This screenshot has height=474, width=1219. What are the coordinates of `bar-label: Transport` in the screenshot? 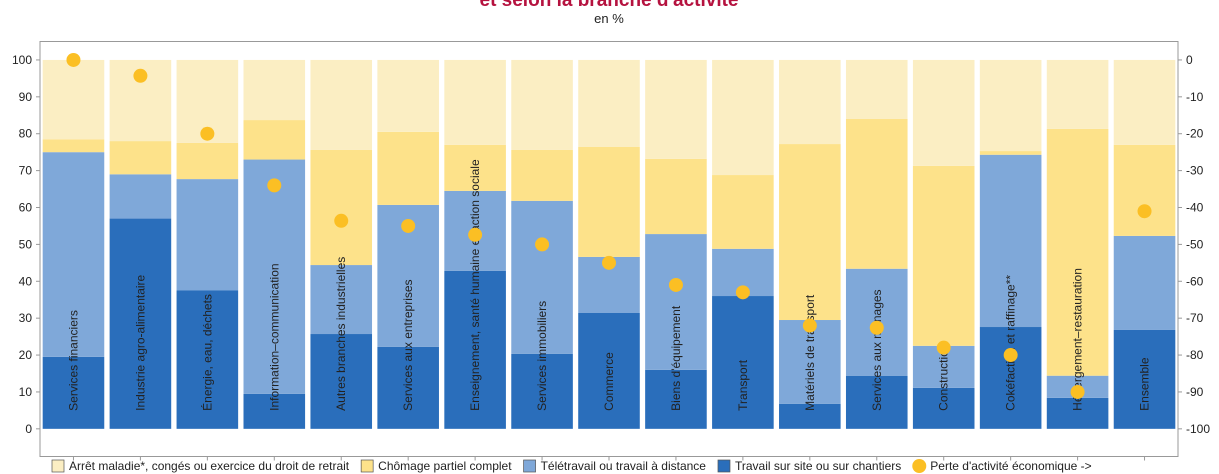 It's located at (743, 385).